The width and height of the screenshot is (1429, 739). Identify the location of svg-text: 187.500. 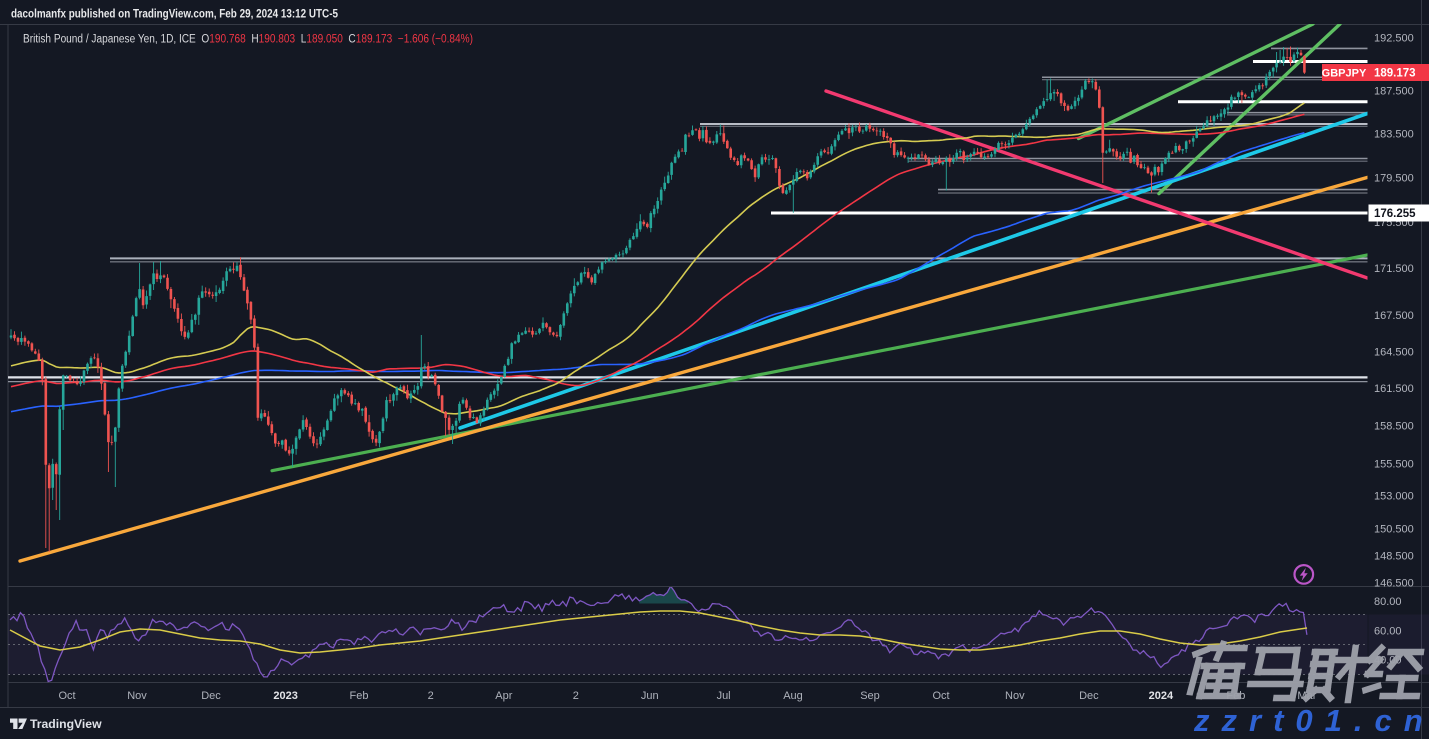
(1394, 91).